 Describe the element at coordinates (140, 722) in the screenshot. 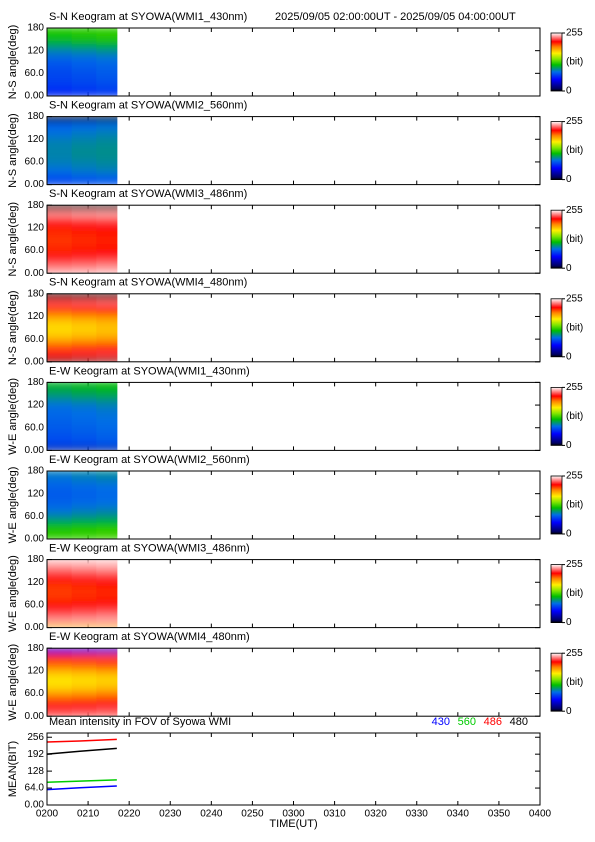

I see `panel-title: Mean intensity in FOV of Syowa WMI` at that location.